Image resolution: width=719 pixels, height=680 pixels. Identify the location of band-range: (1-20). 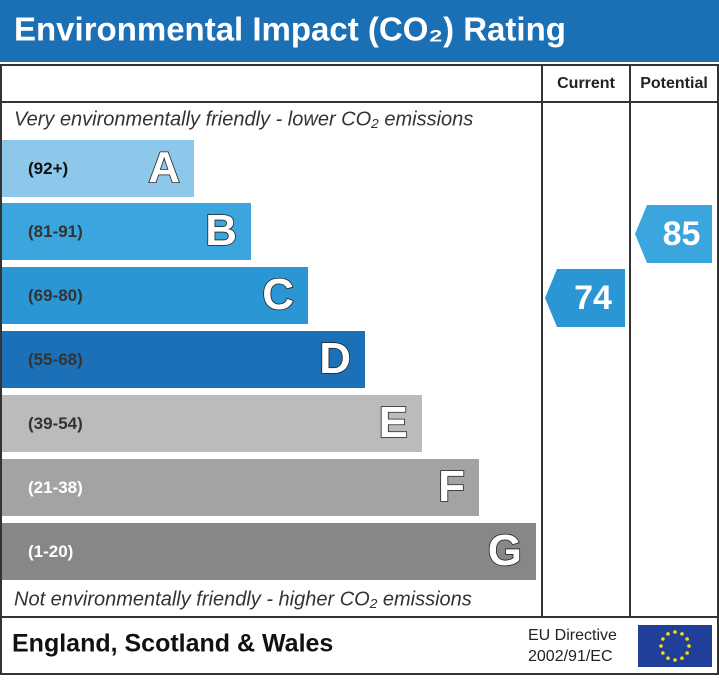
(50, 551).